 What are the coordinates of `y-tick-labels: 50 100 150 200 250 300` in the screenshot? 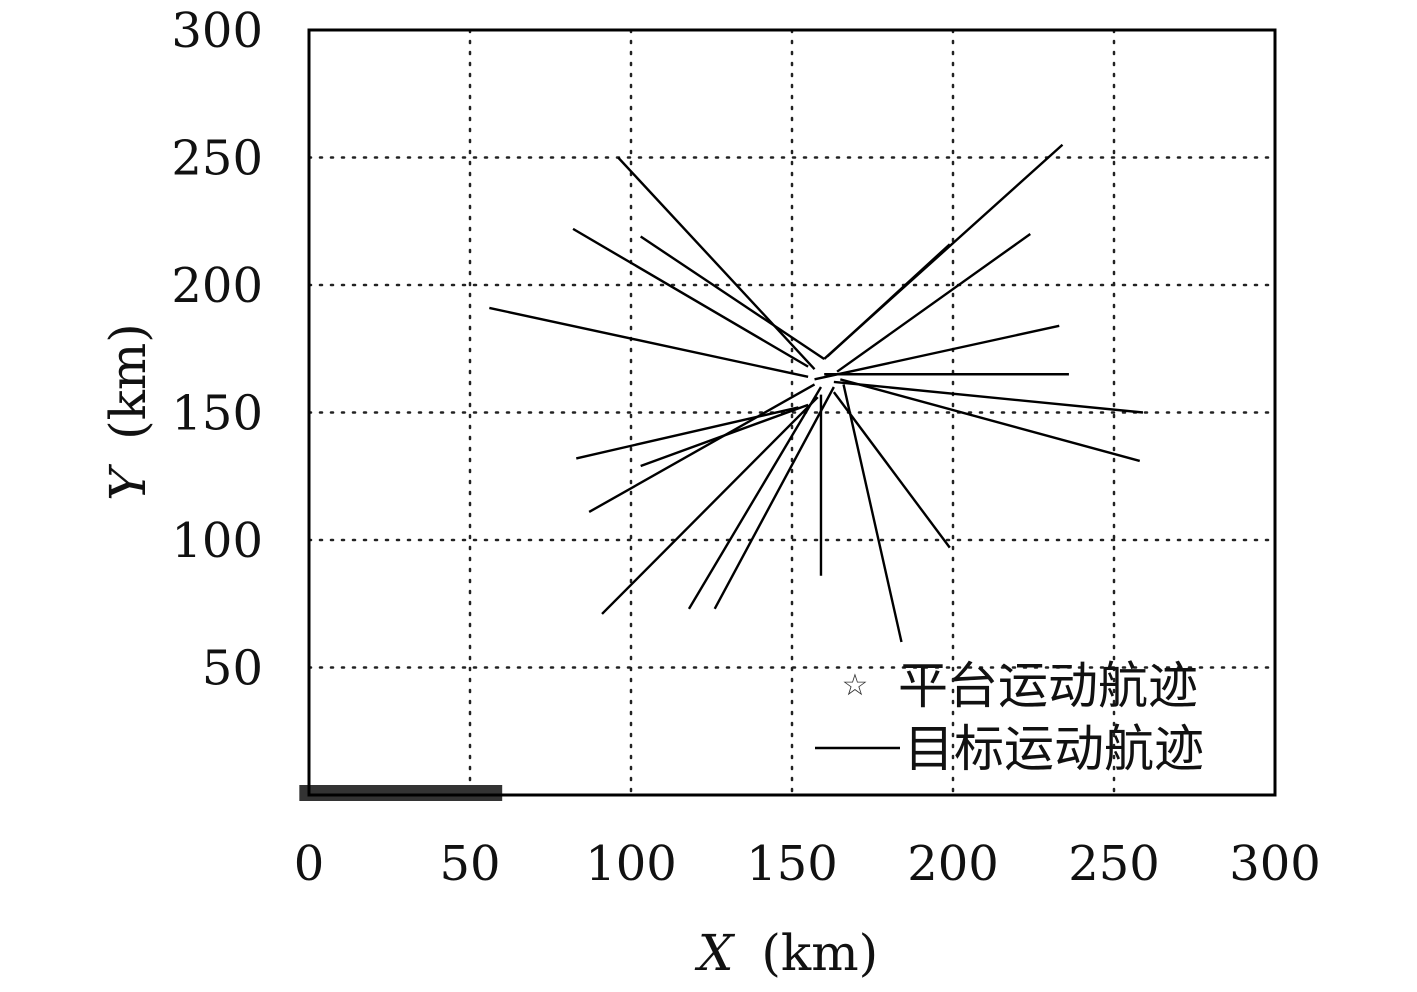 It's located at (217, 350).